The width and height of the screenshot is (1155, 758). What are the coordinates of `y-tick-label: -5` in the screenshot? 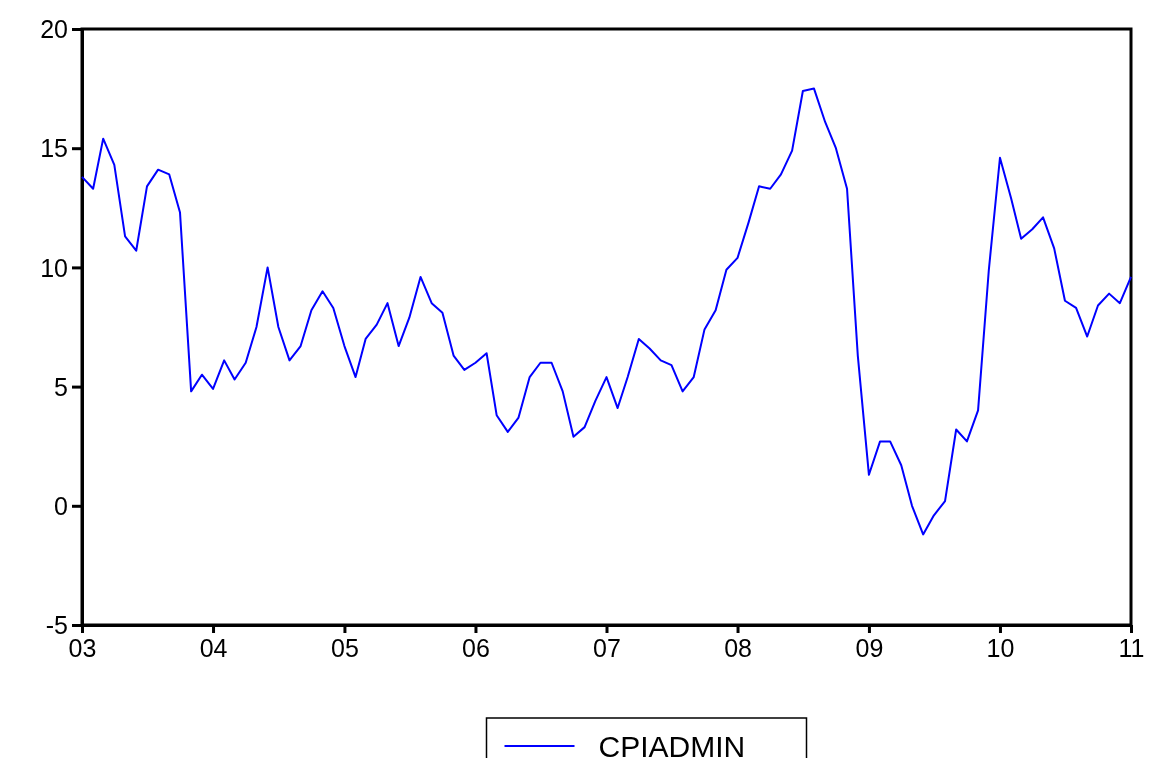 It's located at (56, 625).